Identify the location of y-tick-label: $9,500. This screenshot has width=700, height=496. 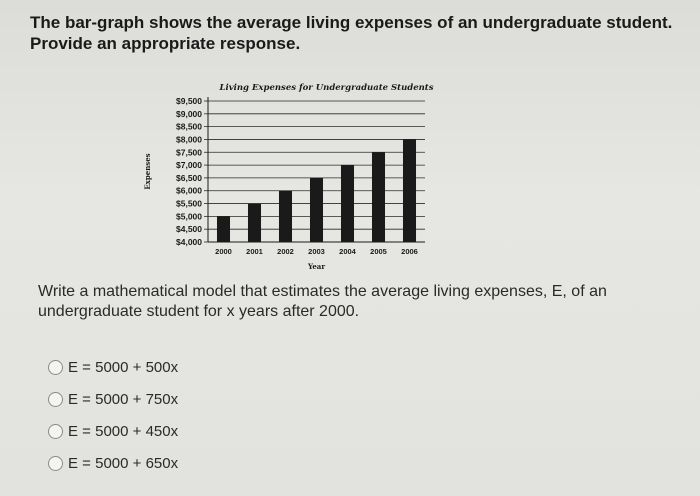
(189, 101).